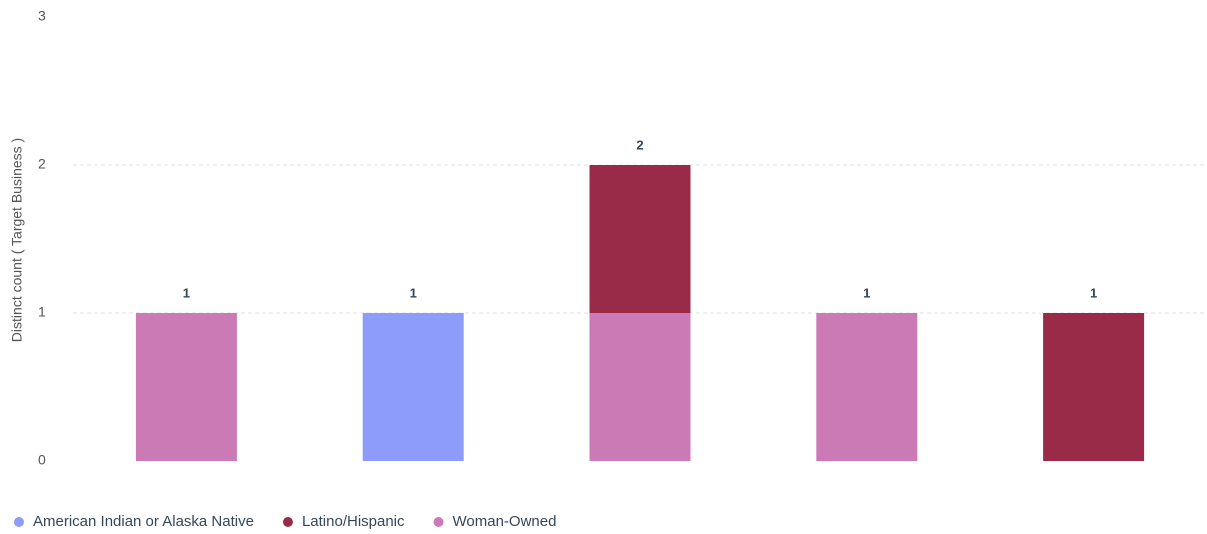 This screenshot has height=534, width=1207. What do you see at coordinates (42, 460) in the screenshot?
I see `y-tick-label: 0` at bounding box center [42, 460].